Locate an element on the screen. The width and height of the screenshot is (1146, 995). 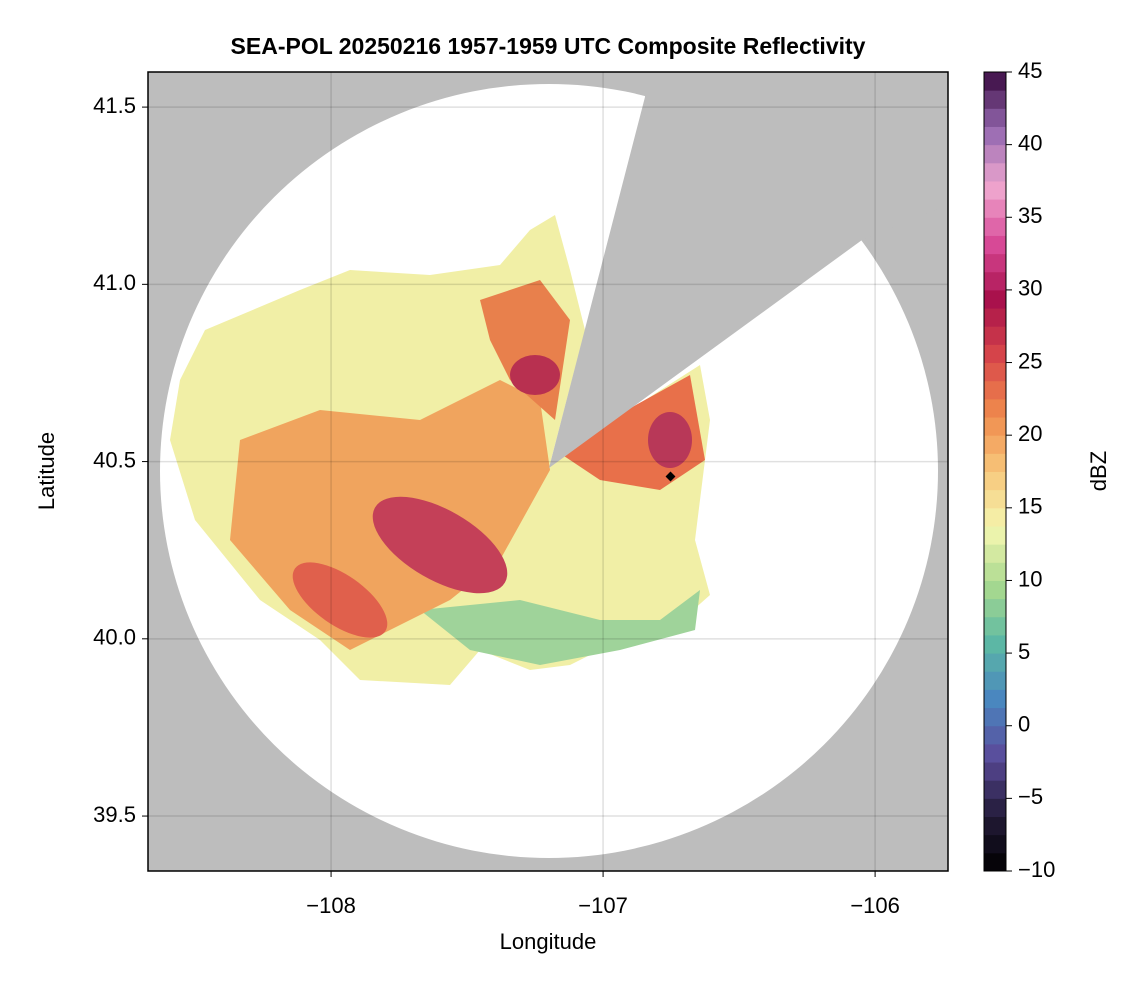
x-tick-label: −107 is located at coordinates (603, 905).